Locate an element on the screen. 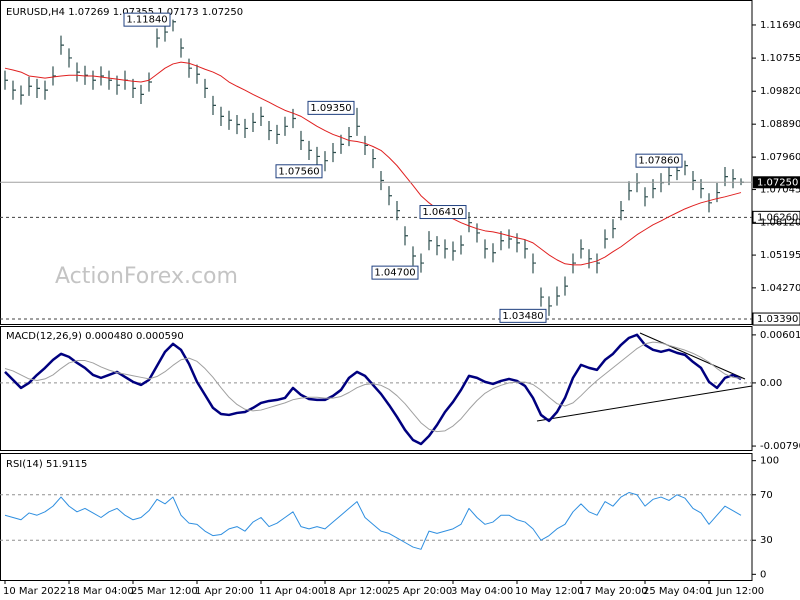 This screenshot has width=800, height=600. price-label: 1.06410 is located at coordinates (442, 212).